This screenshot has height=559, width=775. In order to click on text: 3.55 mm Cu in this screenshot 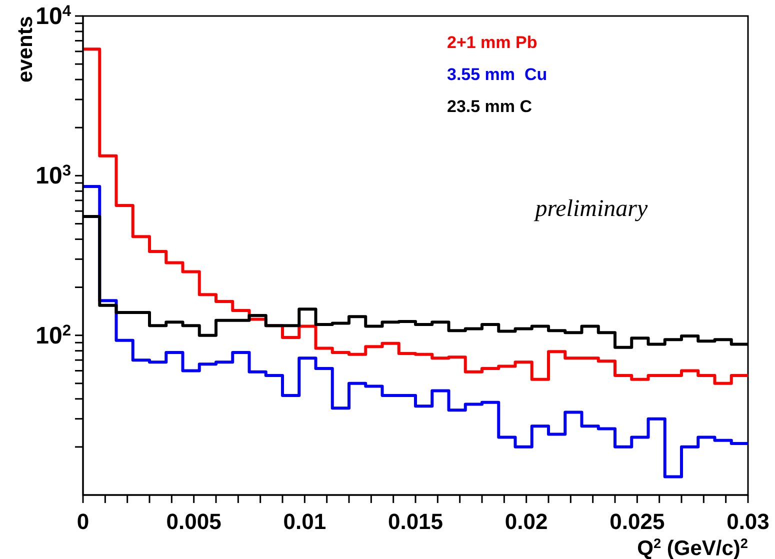, I will do `click(497, 74)`.